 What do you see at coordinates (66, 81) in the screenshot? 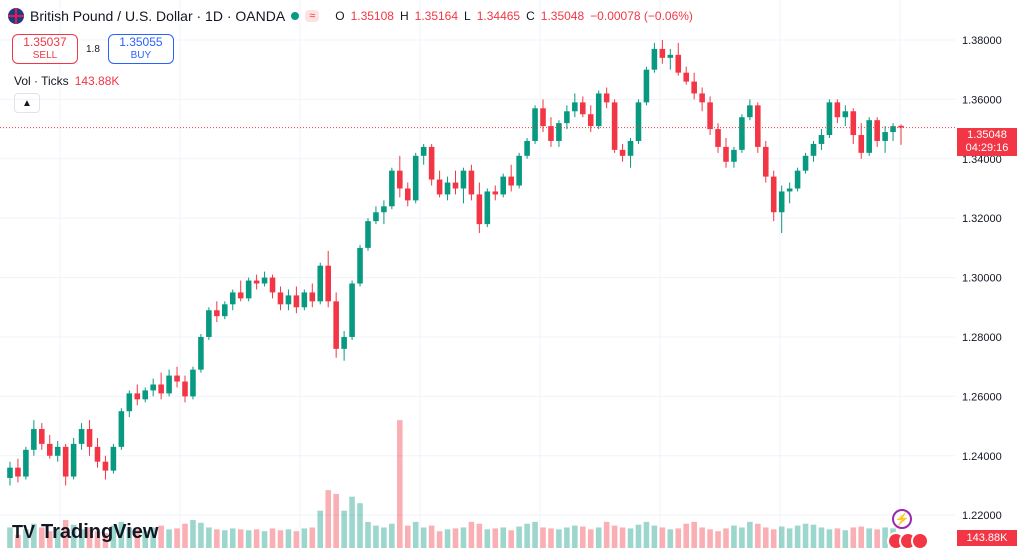
I see `volume-legend: Vol · Ticks 143.88K` at bounding box center [66, 81].